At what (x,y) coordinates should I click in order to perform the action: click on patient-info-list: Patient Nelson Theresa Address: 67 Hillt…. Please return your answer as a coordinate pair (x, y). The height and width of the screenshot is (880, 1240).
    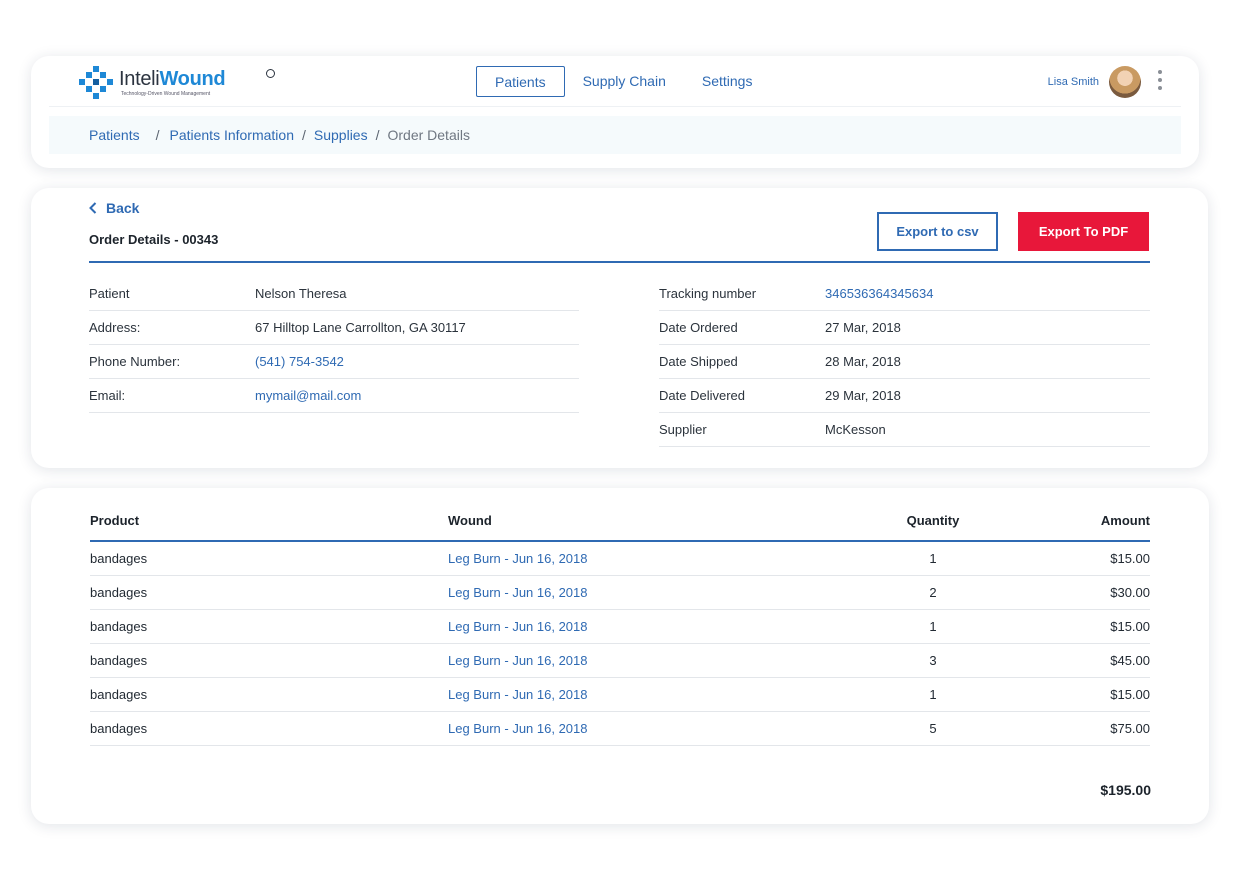
    Looking at the image, I should click on (334, 345).